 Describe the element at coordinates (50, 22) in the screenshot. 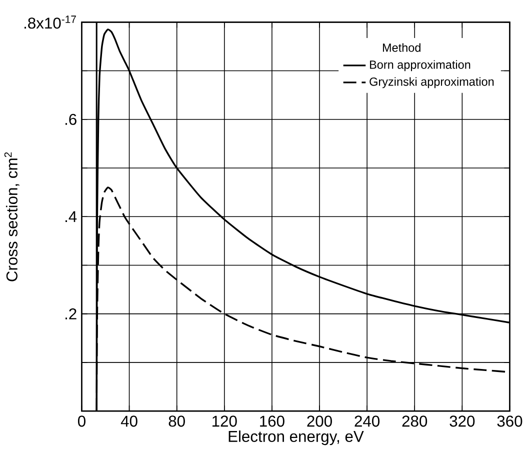

I see `y-tick-label: .8x10$^{-17}$` at that location.